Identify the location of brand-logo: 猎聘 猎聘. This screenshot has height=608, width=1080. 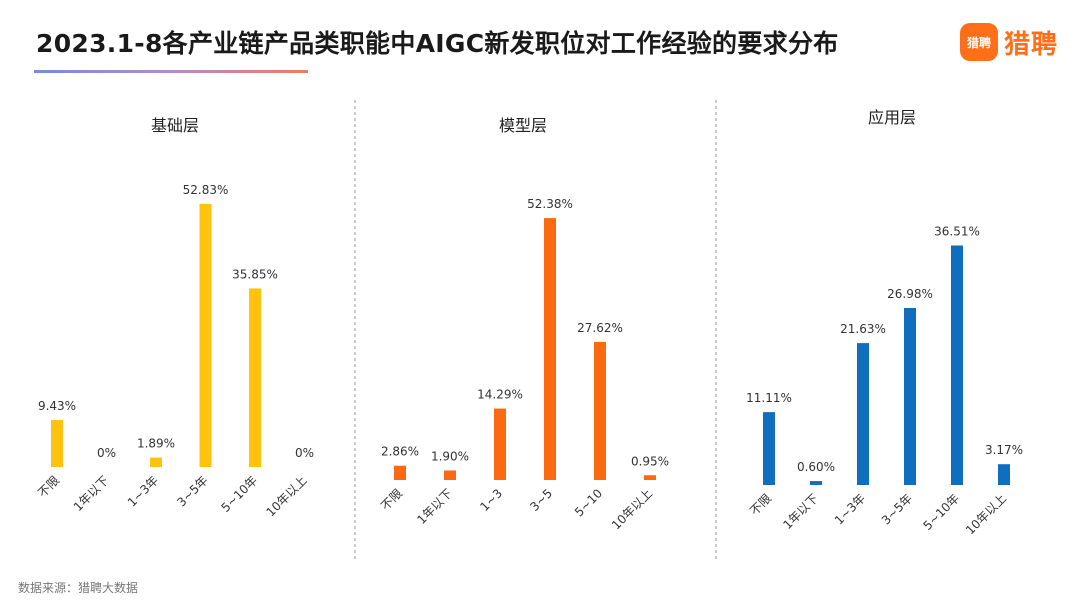
(1008, 42).